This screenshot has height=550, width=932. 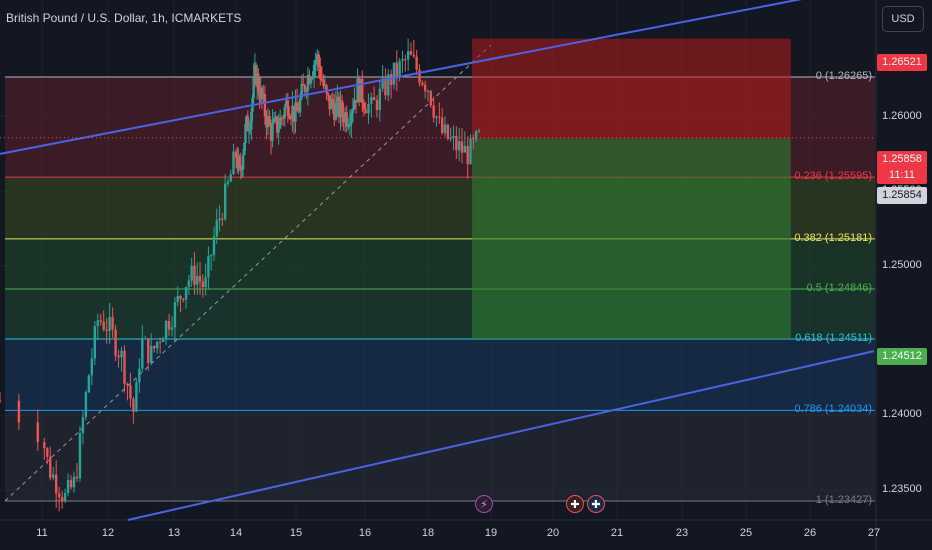 I want to click on currency-button: USD, so click(x=903, y=19).